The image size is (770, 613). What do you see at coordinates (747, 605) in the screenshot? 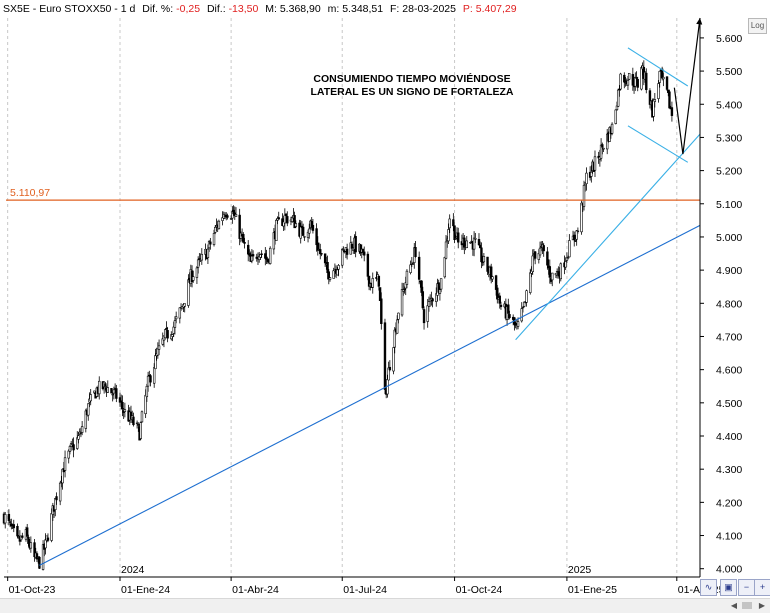
I see `scroll-thumb` at bounding box center [747, 605].